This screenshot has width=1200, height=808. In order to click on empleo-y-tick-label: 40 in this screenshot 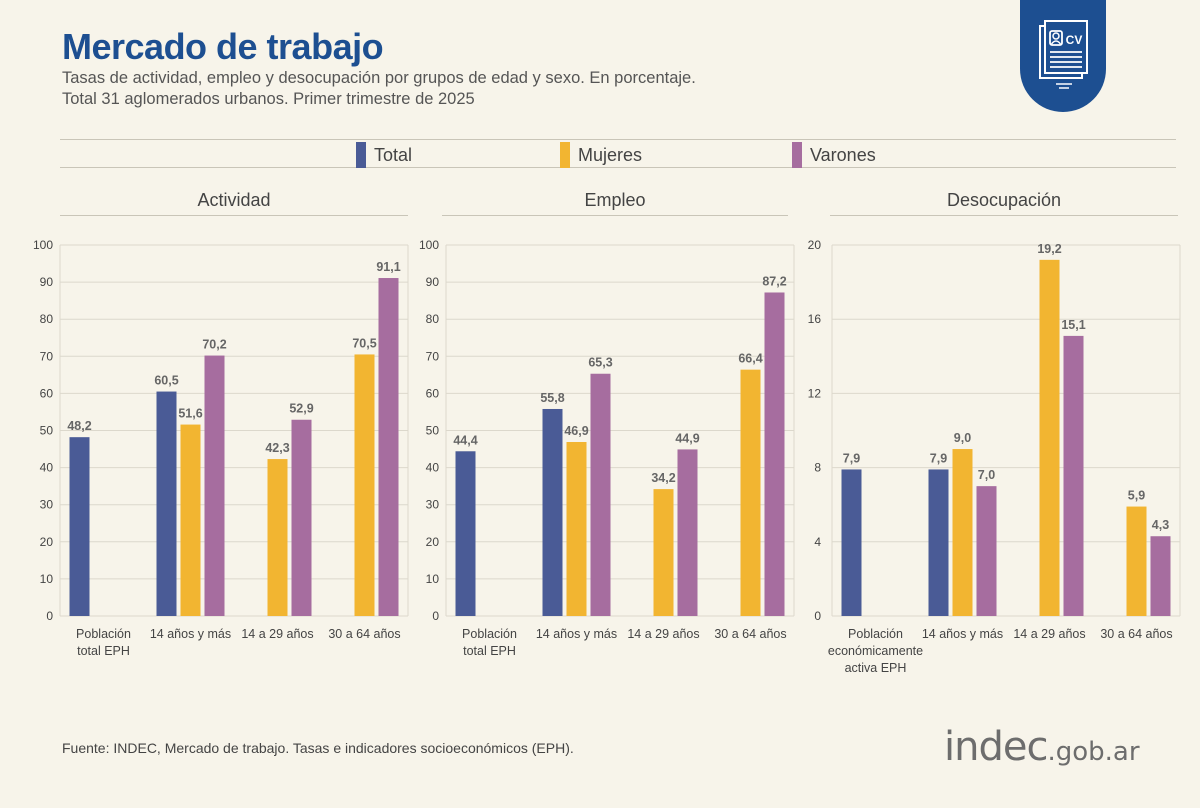, I will do `click(433, 468)`.